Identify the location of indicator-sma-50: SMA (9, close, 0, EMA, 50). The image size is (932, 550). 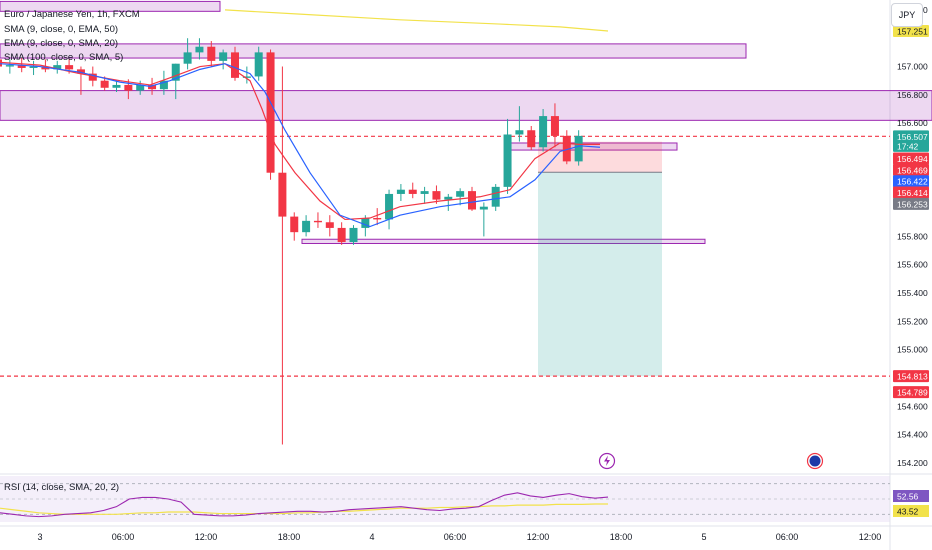
(61, 29).